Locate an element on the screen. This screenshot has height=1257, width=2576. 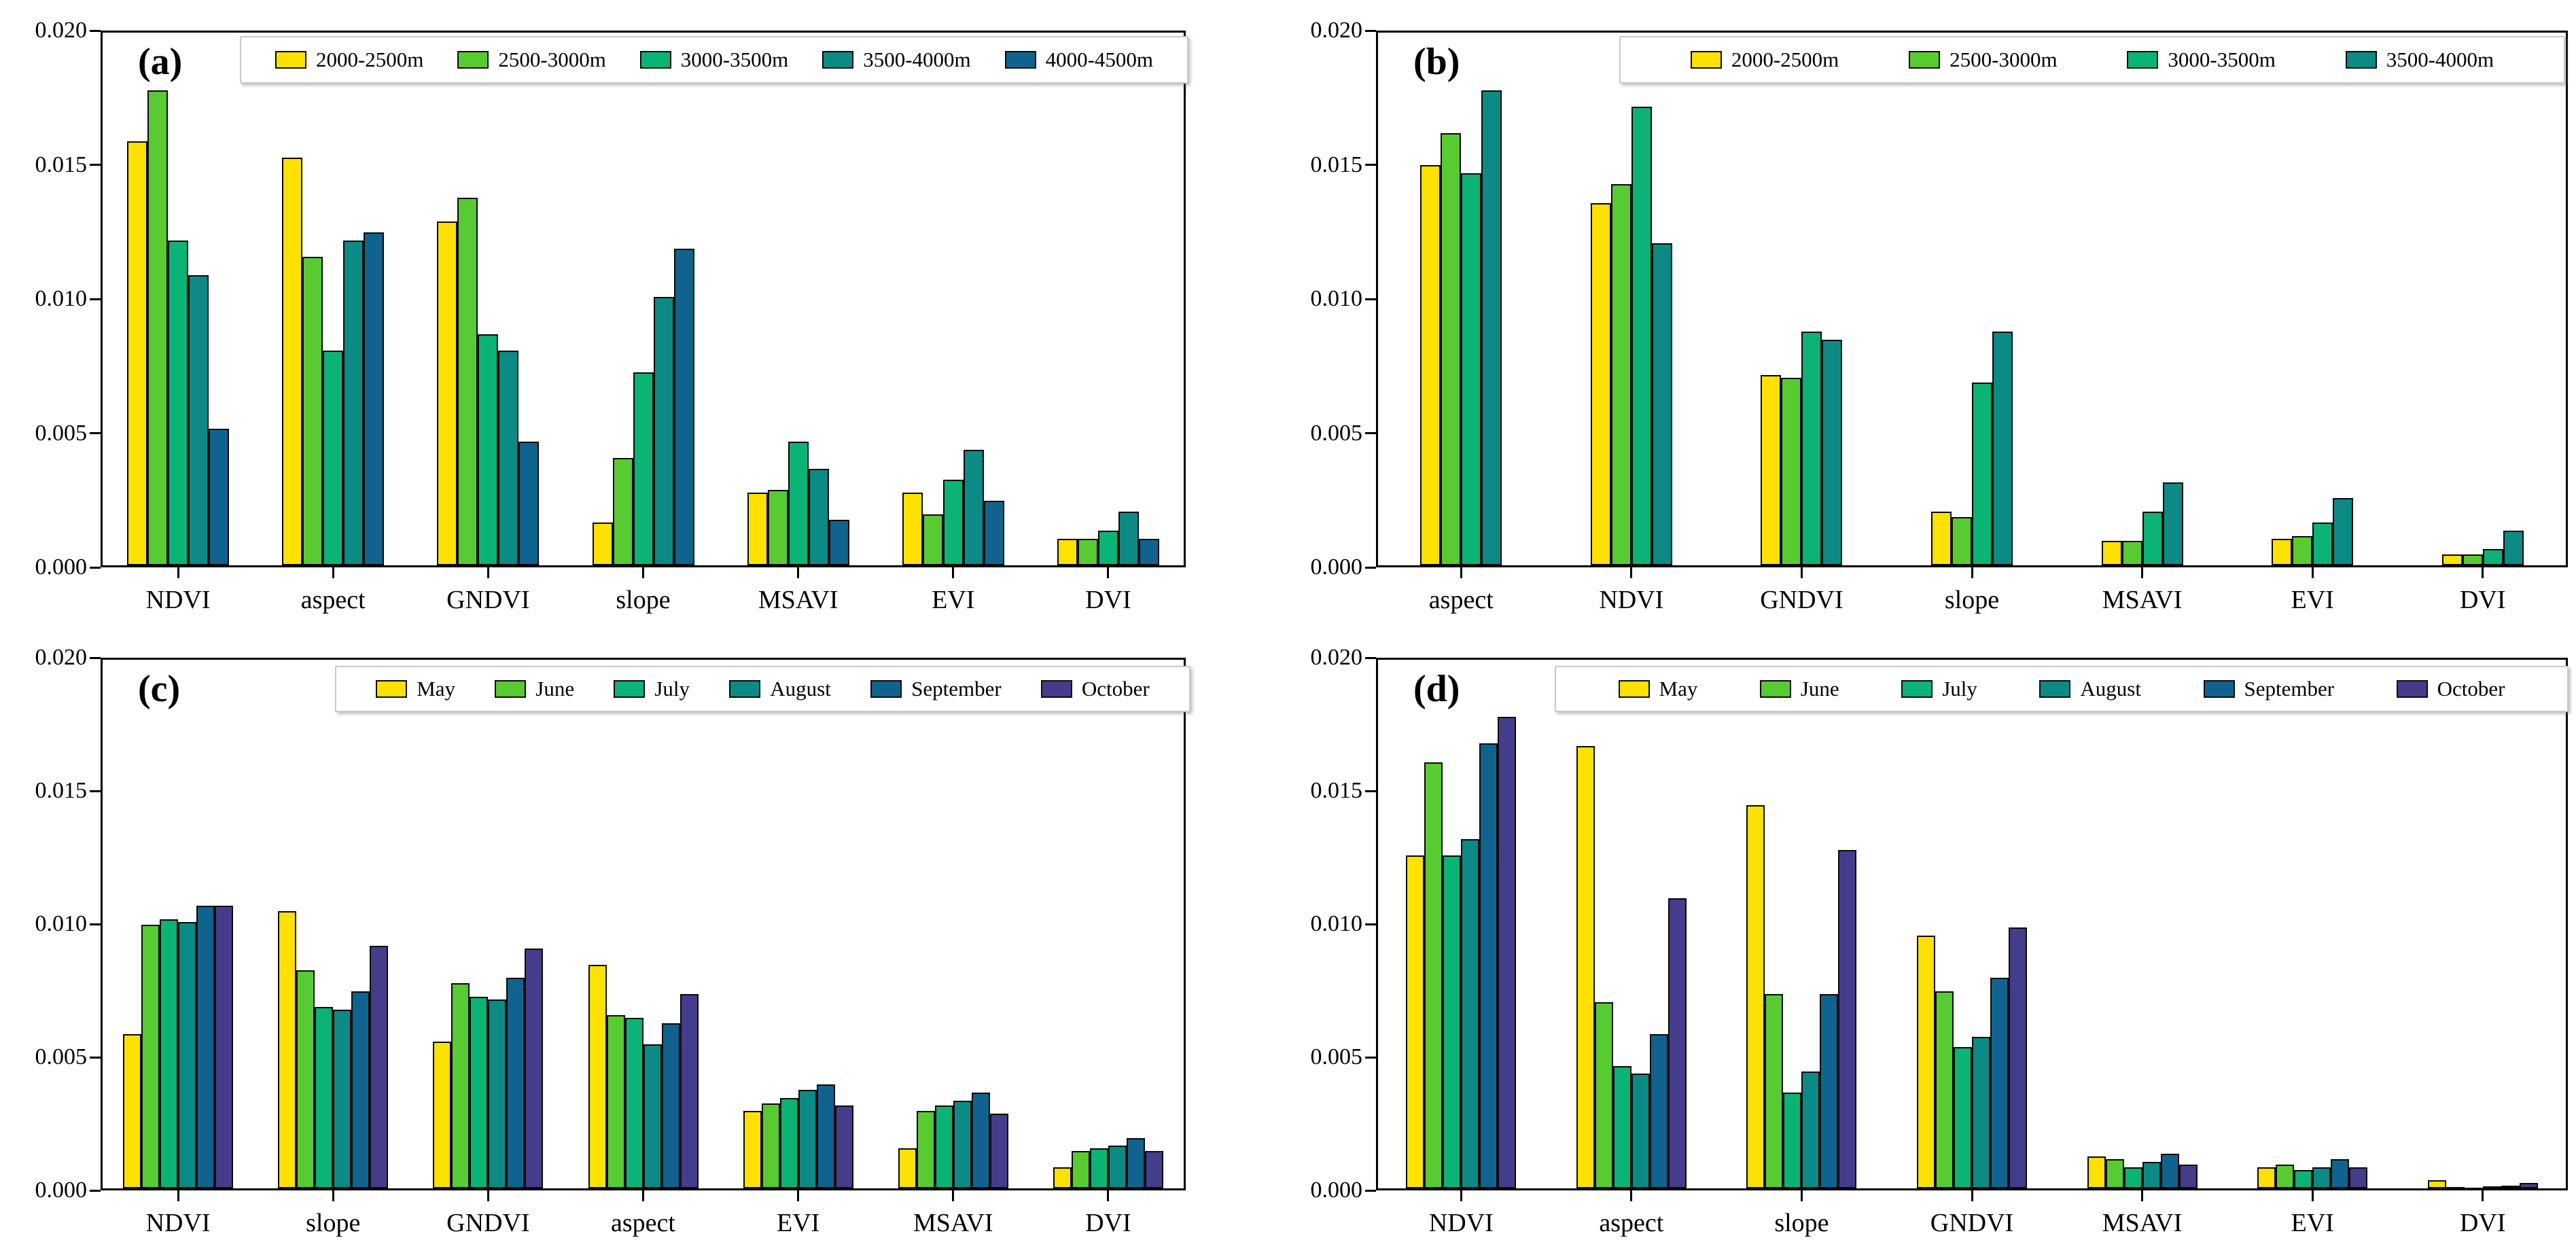
bar-a-NDVI-3500-4000m is located at coordinates (198, 420).